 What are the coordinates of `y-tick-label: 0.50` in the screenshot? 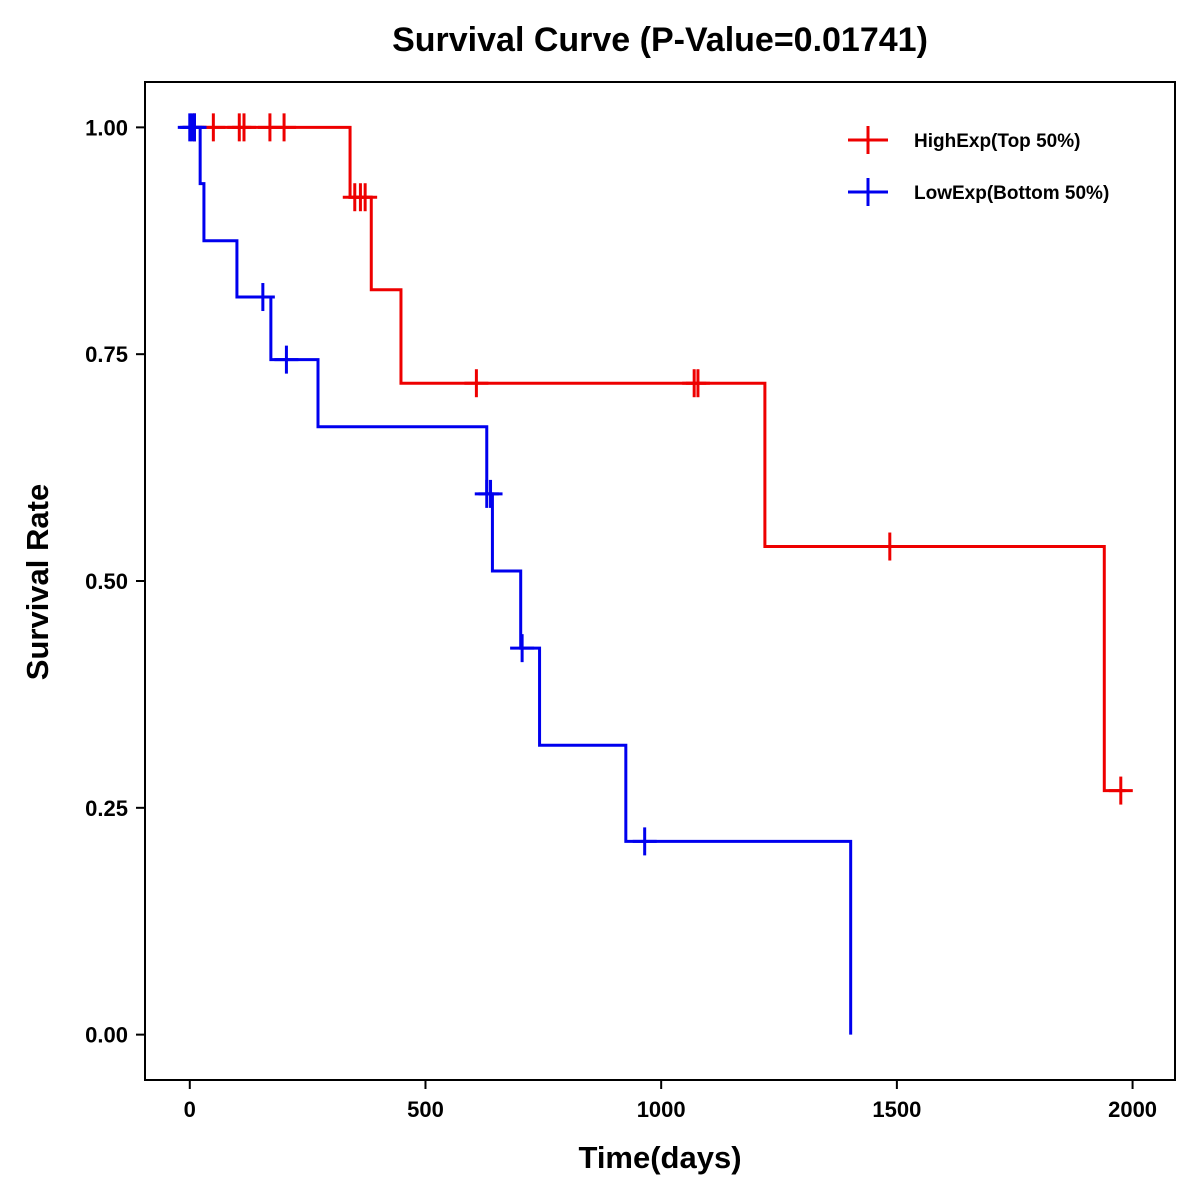 It's located at (106, 581).